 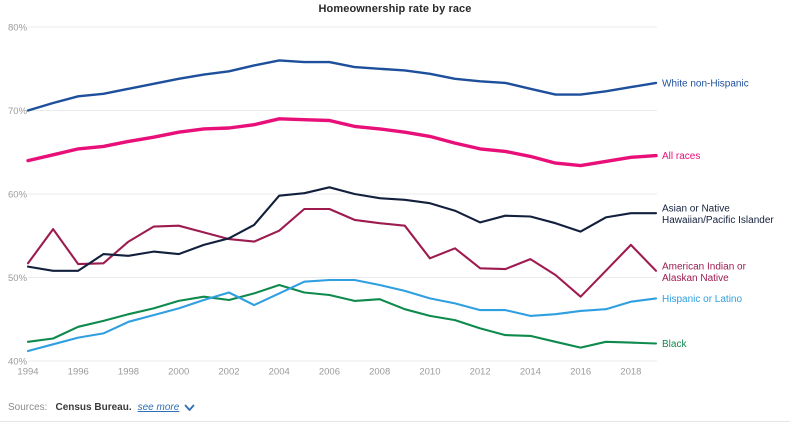 What do you see at coordinates (342, 142) in the screenshot?
I see `series-line-all-races` at bounding box center [342, 142].